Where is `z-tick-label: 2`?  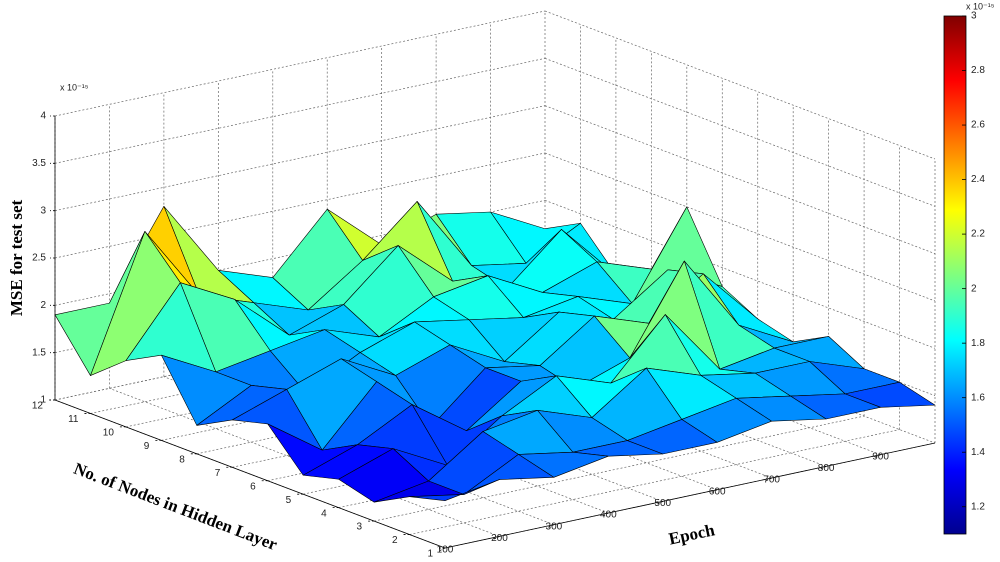 z-tick-label: 2 is located at coordinates (43, 305).